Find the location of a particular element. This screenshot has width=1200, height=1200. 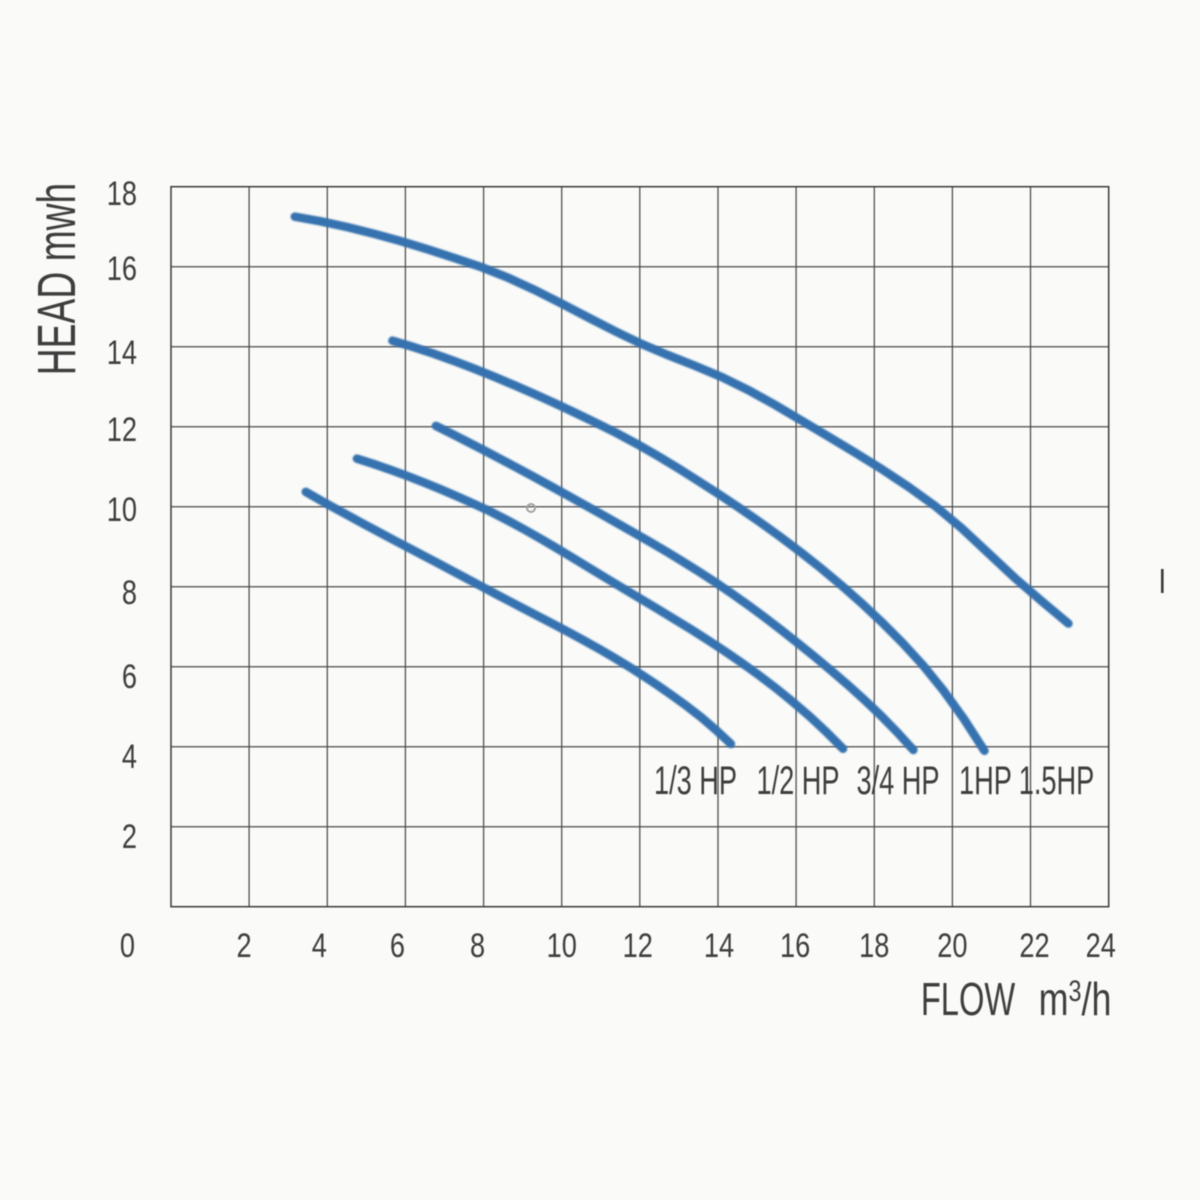

svg-text: 1HP is located at coordinates (985, 781).